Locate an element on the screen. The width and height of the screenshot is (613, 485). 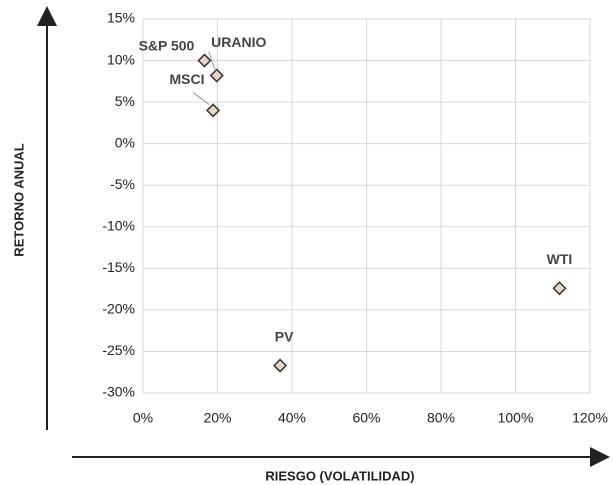
x-tick-label: 0% is located at coordinates (143, 418).